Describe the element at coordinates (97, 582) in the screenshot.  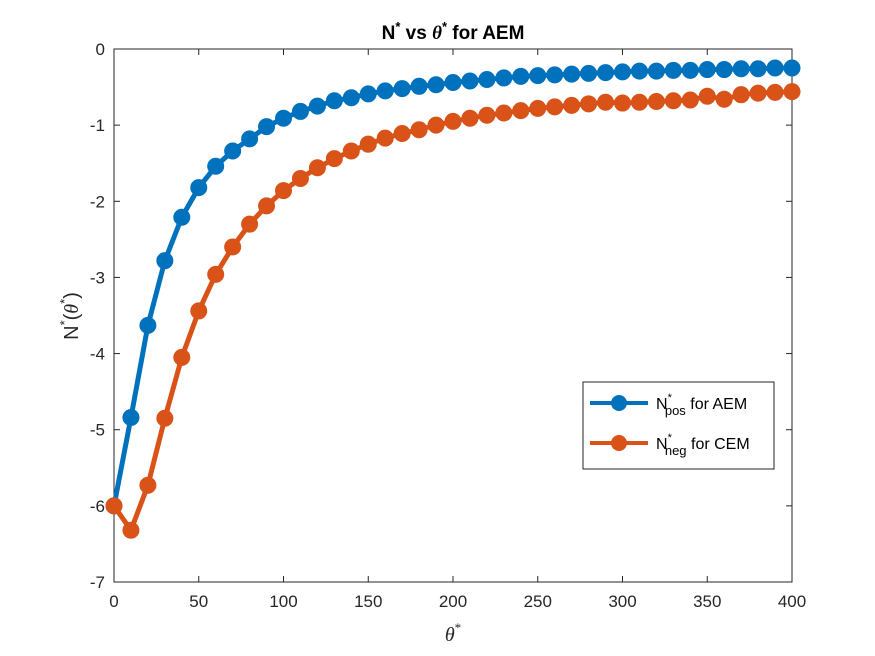
I see `y-tick-label: -7` at that location.